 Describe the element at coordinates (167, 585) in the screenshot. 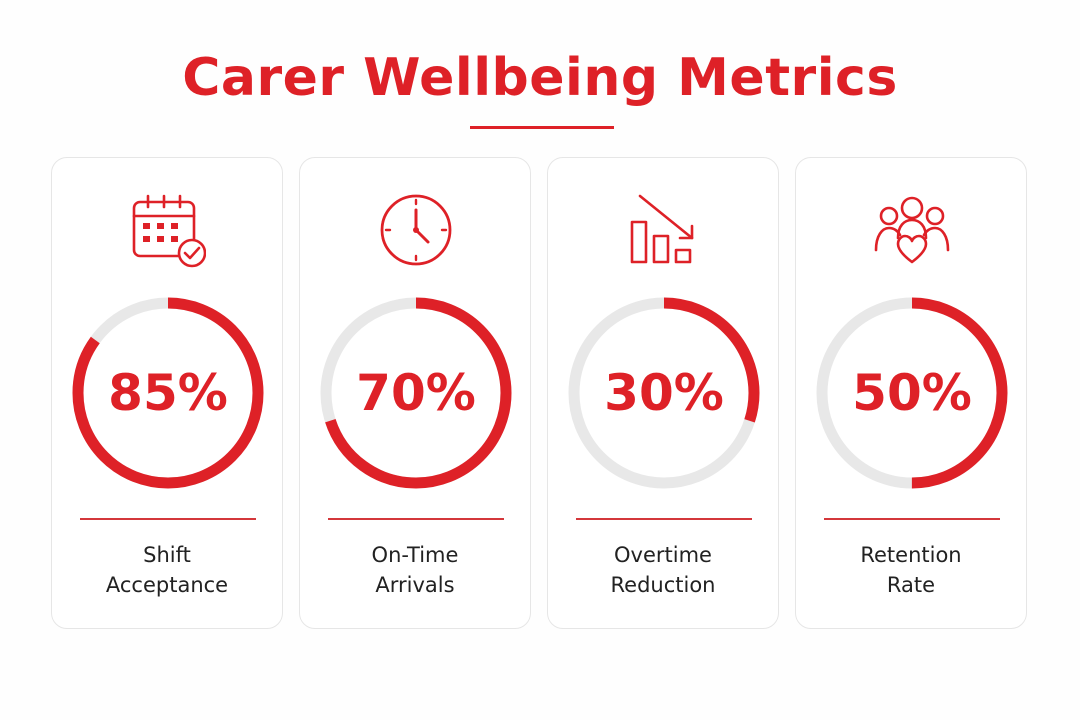

I see `metric-label-line2: Acceptance` at that location.